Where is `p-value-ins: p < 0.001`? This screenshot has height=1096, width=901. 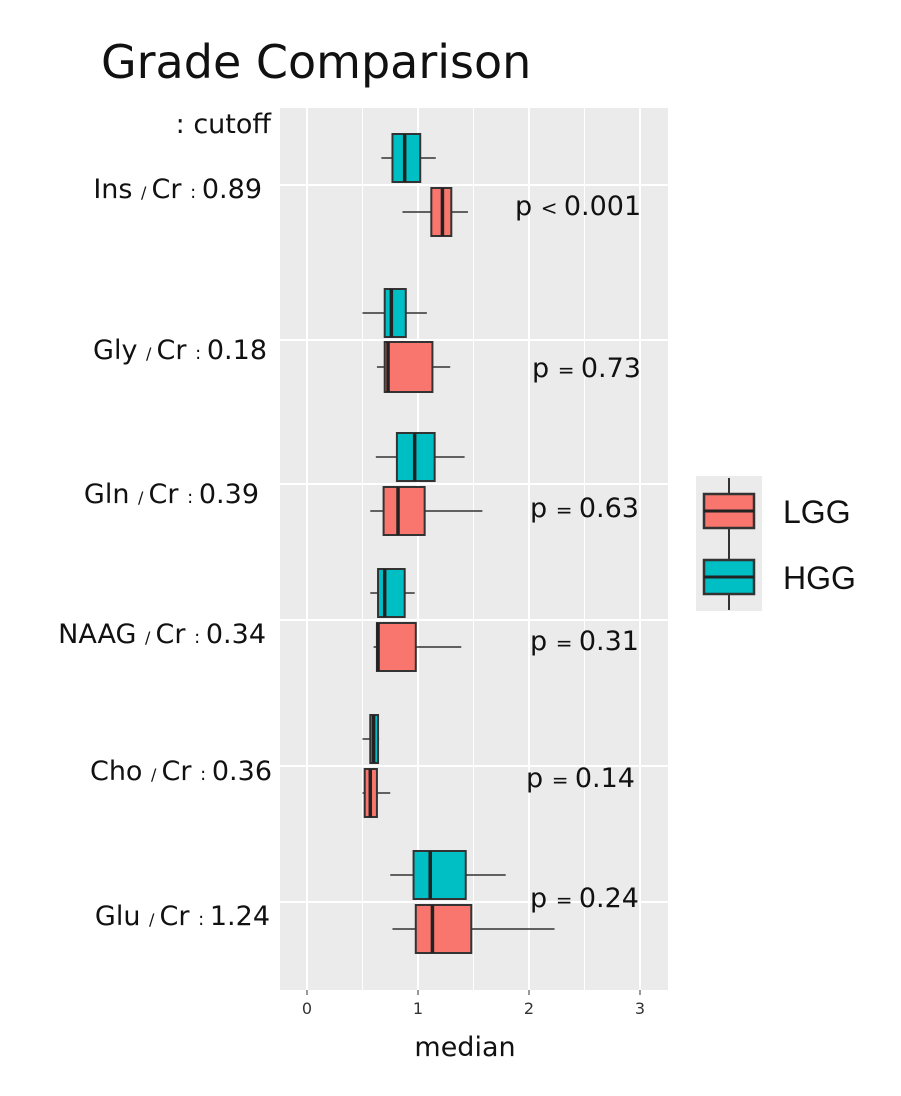
p-value-ins: p < 0.001 is located at coordinates (578, 206).